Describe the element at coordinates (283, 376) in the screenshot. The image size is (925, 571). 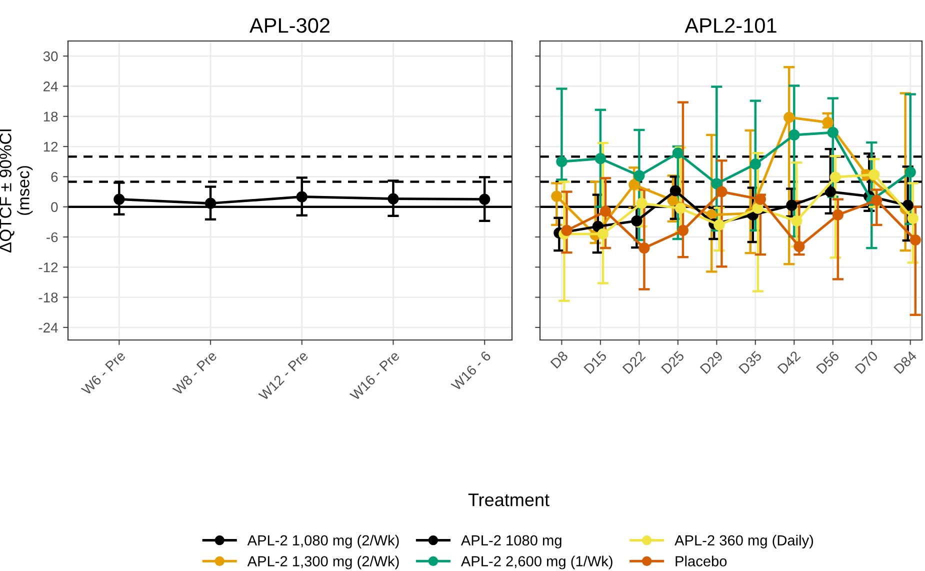
I see `x-tick-label: W12 - Pre` at that location.